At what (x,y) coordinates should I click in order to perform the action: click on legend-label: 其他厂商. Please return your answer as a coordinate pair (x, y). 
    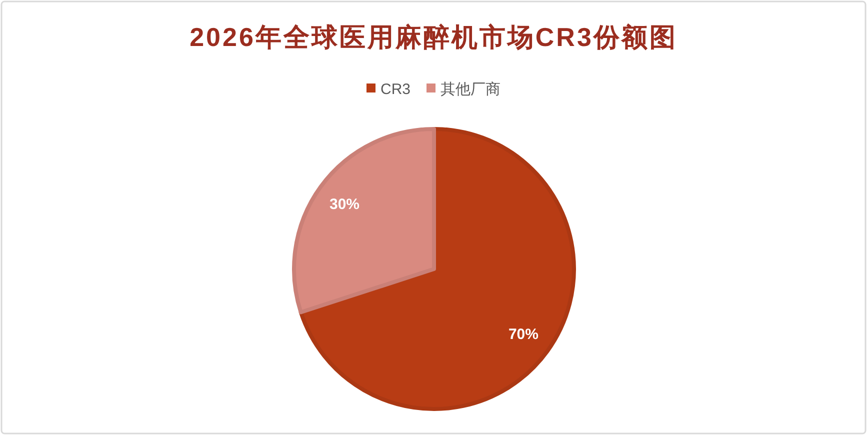
    Looking at the image, I should click on (470, 89).